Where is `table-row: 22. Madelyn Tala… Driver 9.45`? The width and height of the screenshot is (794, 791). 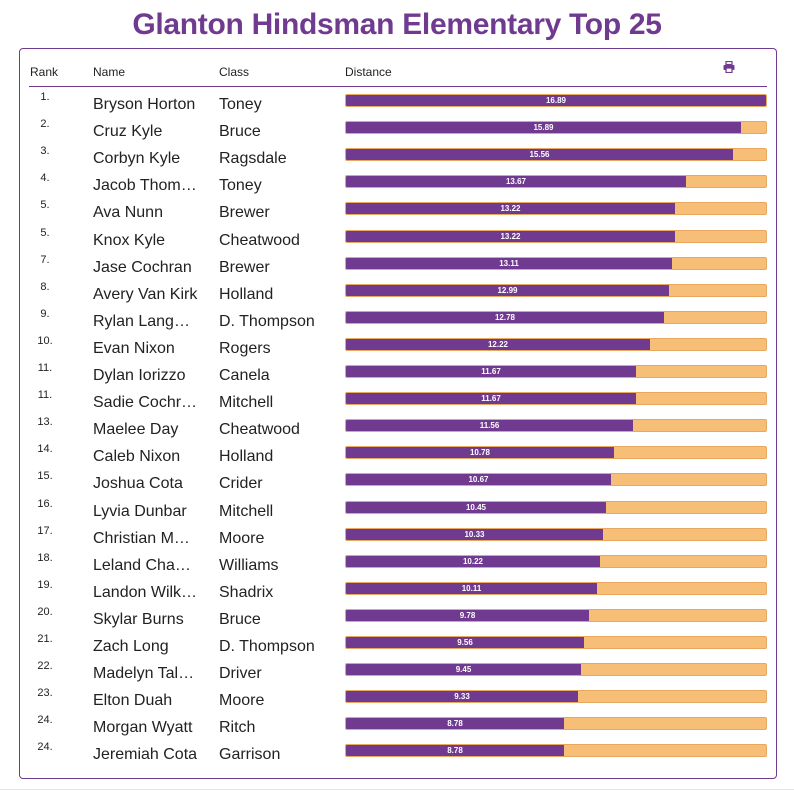 table-row: 22. Madelyn Tala… Driver 9.45 is located at coordinates (397, 675).